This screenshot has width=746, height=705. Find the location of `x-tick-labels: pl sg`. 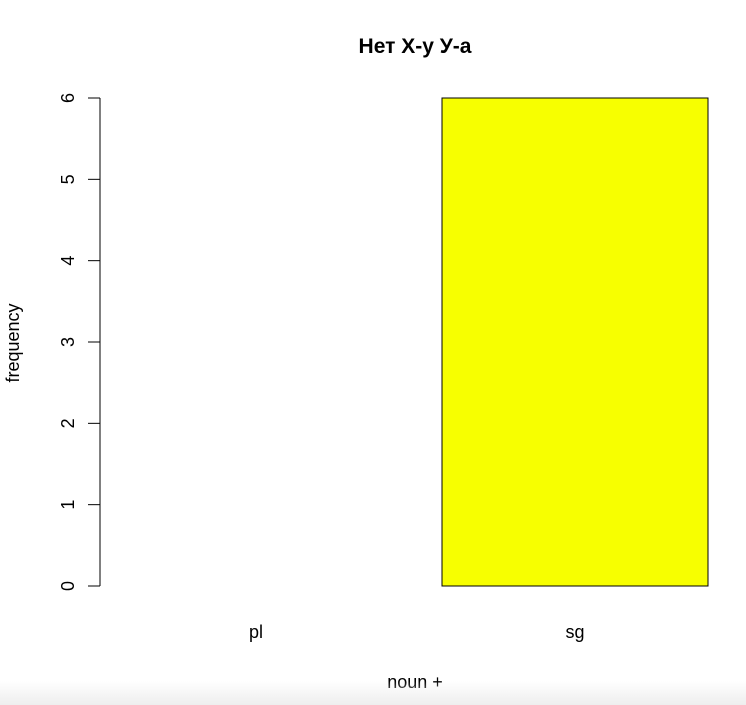

x-tick-labels: pl sg is located at coordinates (417, 632).